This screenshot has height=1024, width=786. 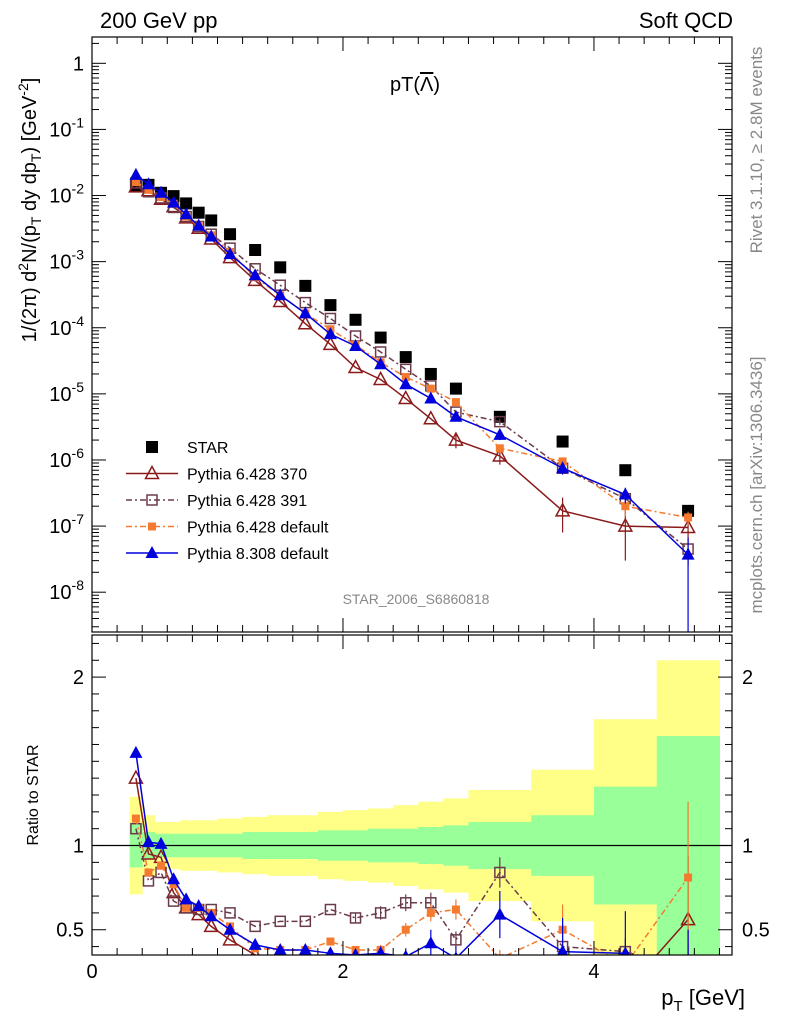 What do you see at coordinates (33, 794) in the screenshot?
I see `ratio-y-axis-label: Ratio to STAR` at bounding box center [33, 794].